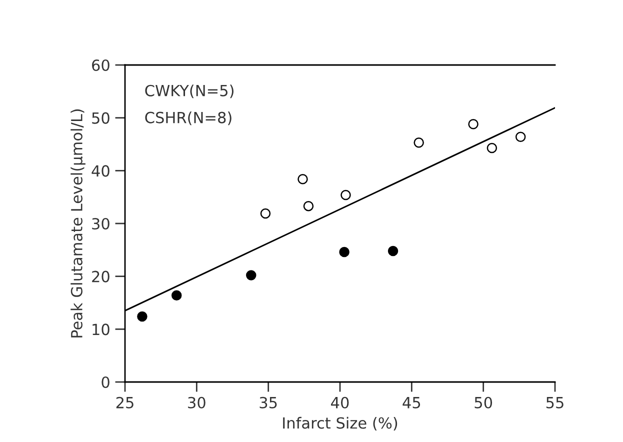 The height and width of the screenshot is (442, 623). I want to click on x-tick-label: 45, so click(411, 402).